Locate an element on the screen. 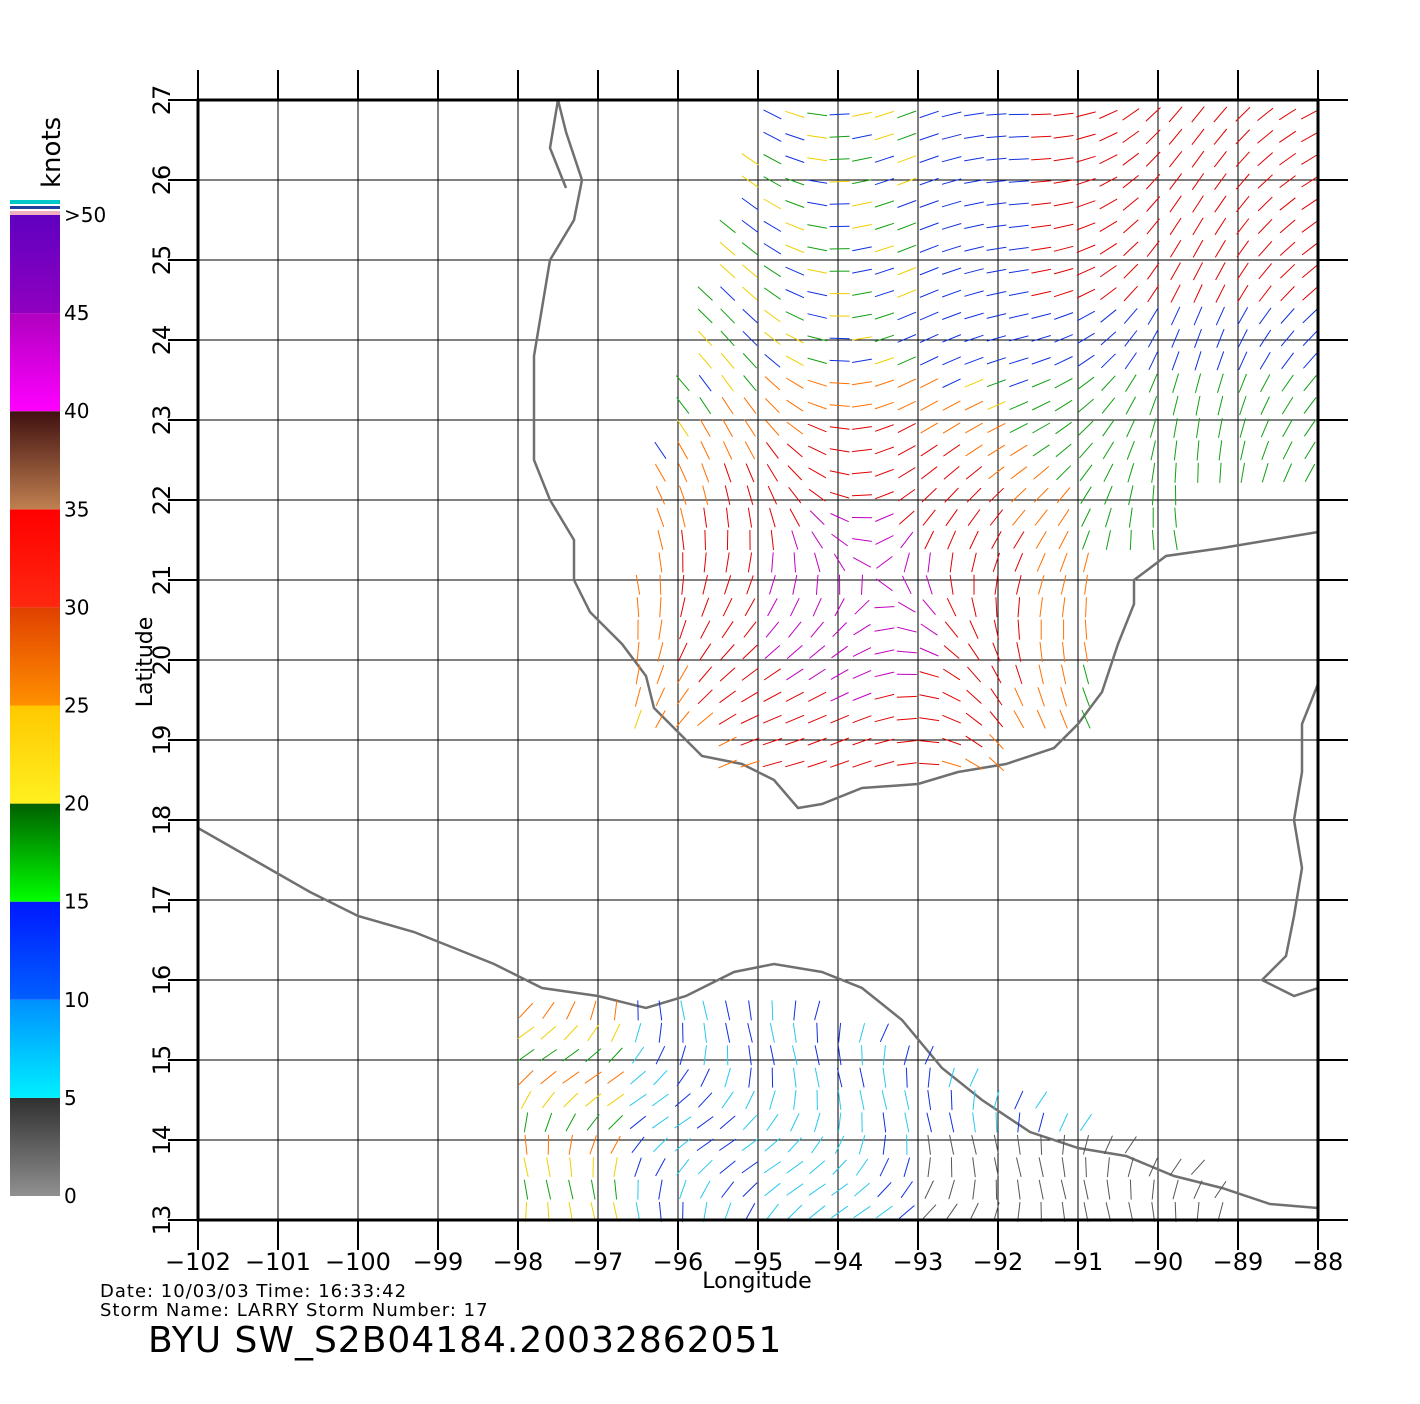 This screenshot has height=1404, width=1420. colorbar-label: 10 is located at coordinates (76, 1000).